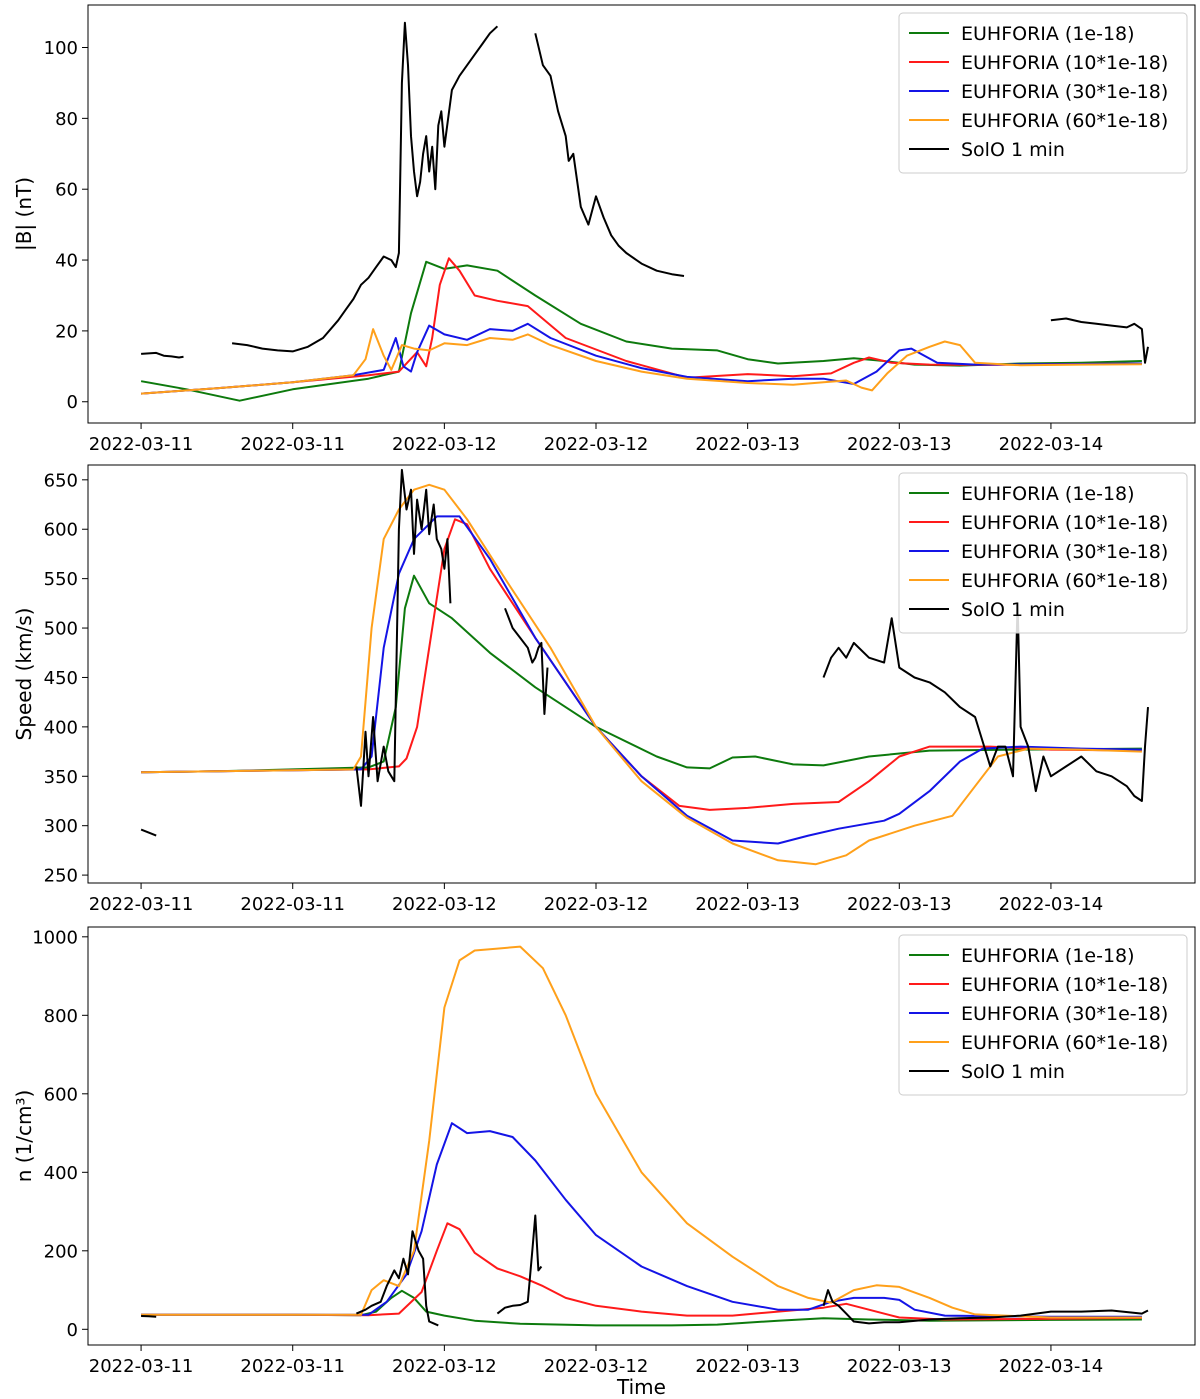 This screenshot has height=1399, width=1200. What do you see at coordinates (61, 826) in the screenshot?
I see `y-tick-label: 300` at bounding box center [61, 826].